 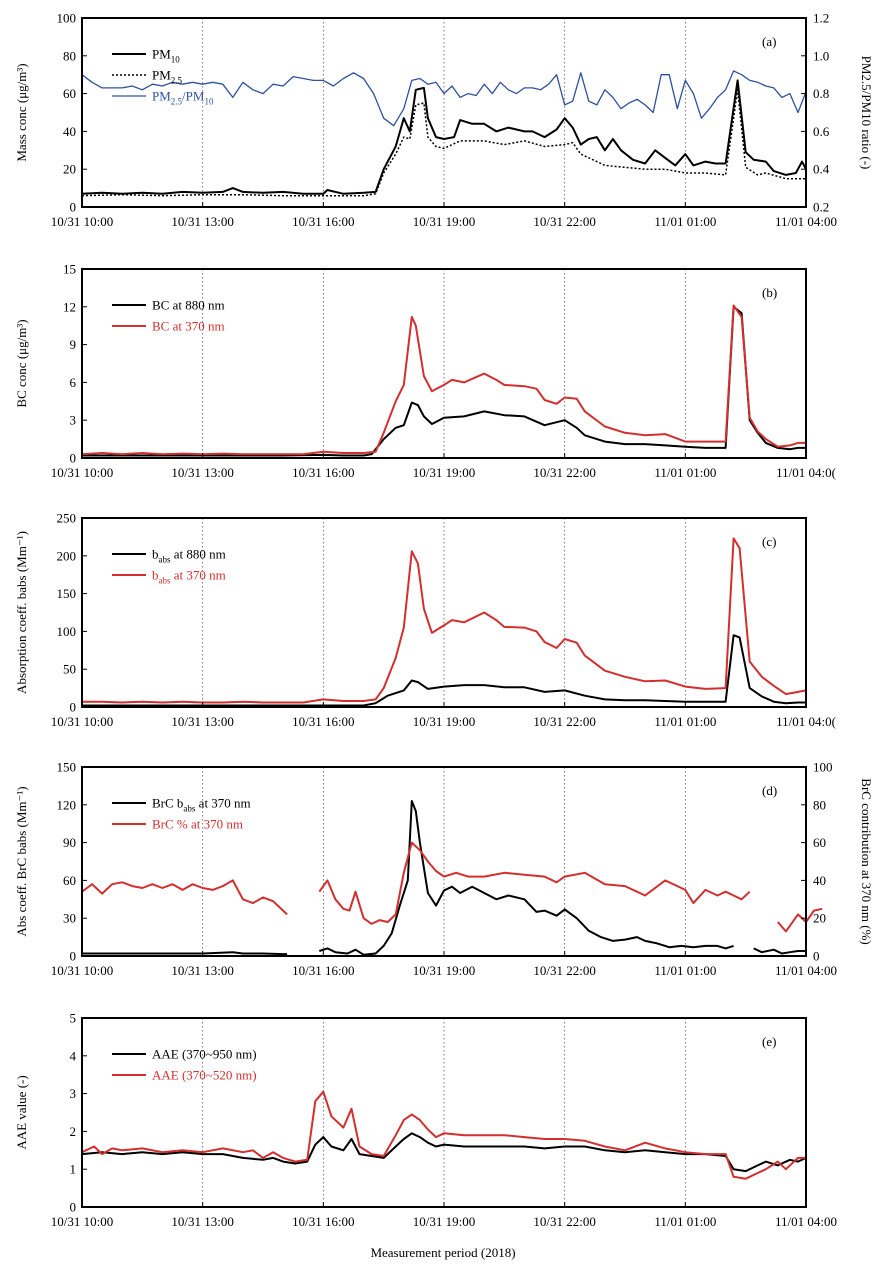 I want to click on xtick-label-c-3: 10/31 19:00, so click(x=444, y=721).